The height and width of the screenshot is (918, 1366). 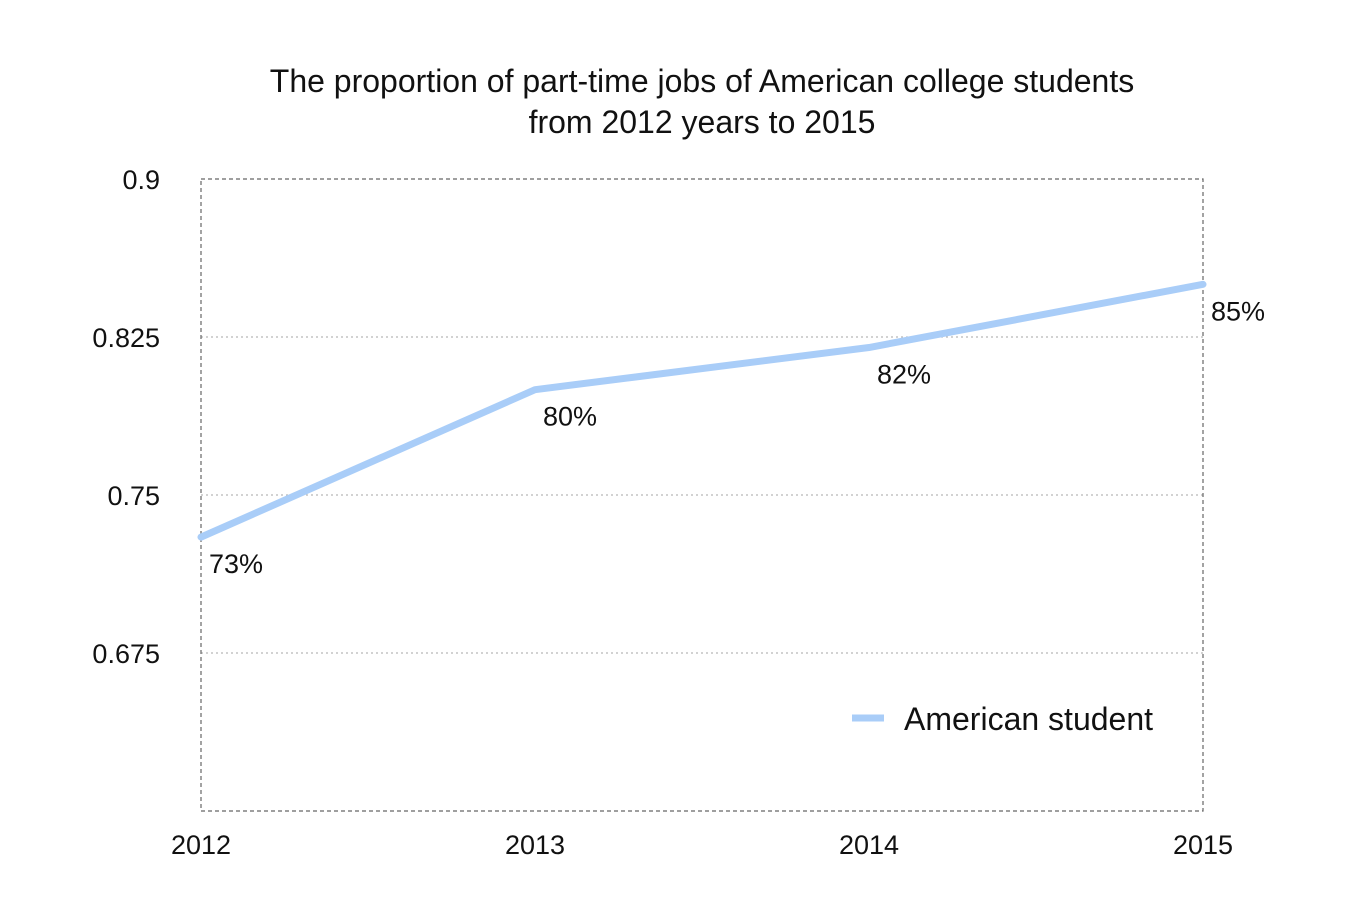 I want to click on legend: American student, so click(x=1002, y=719).